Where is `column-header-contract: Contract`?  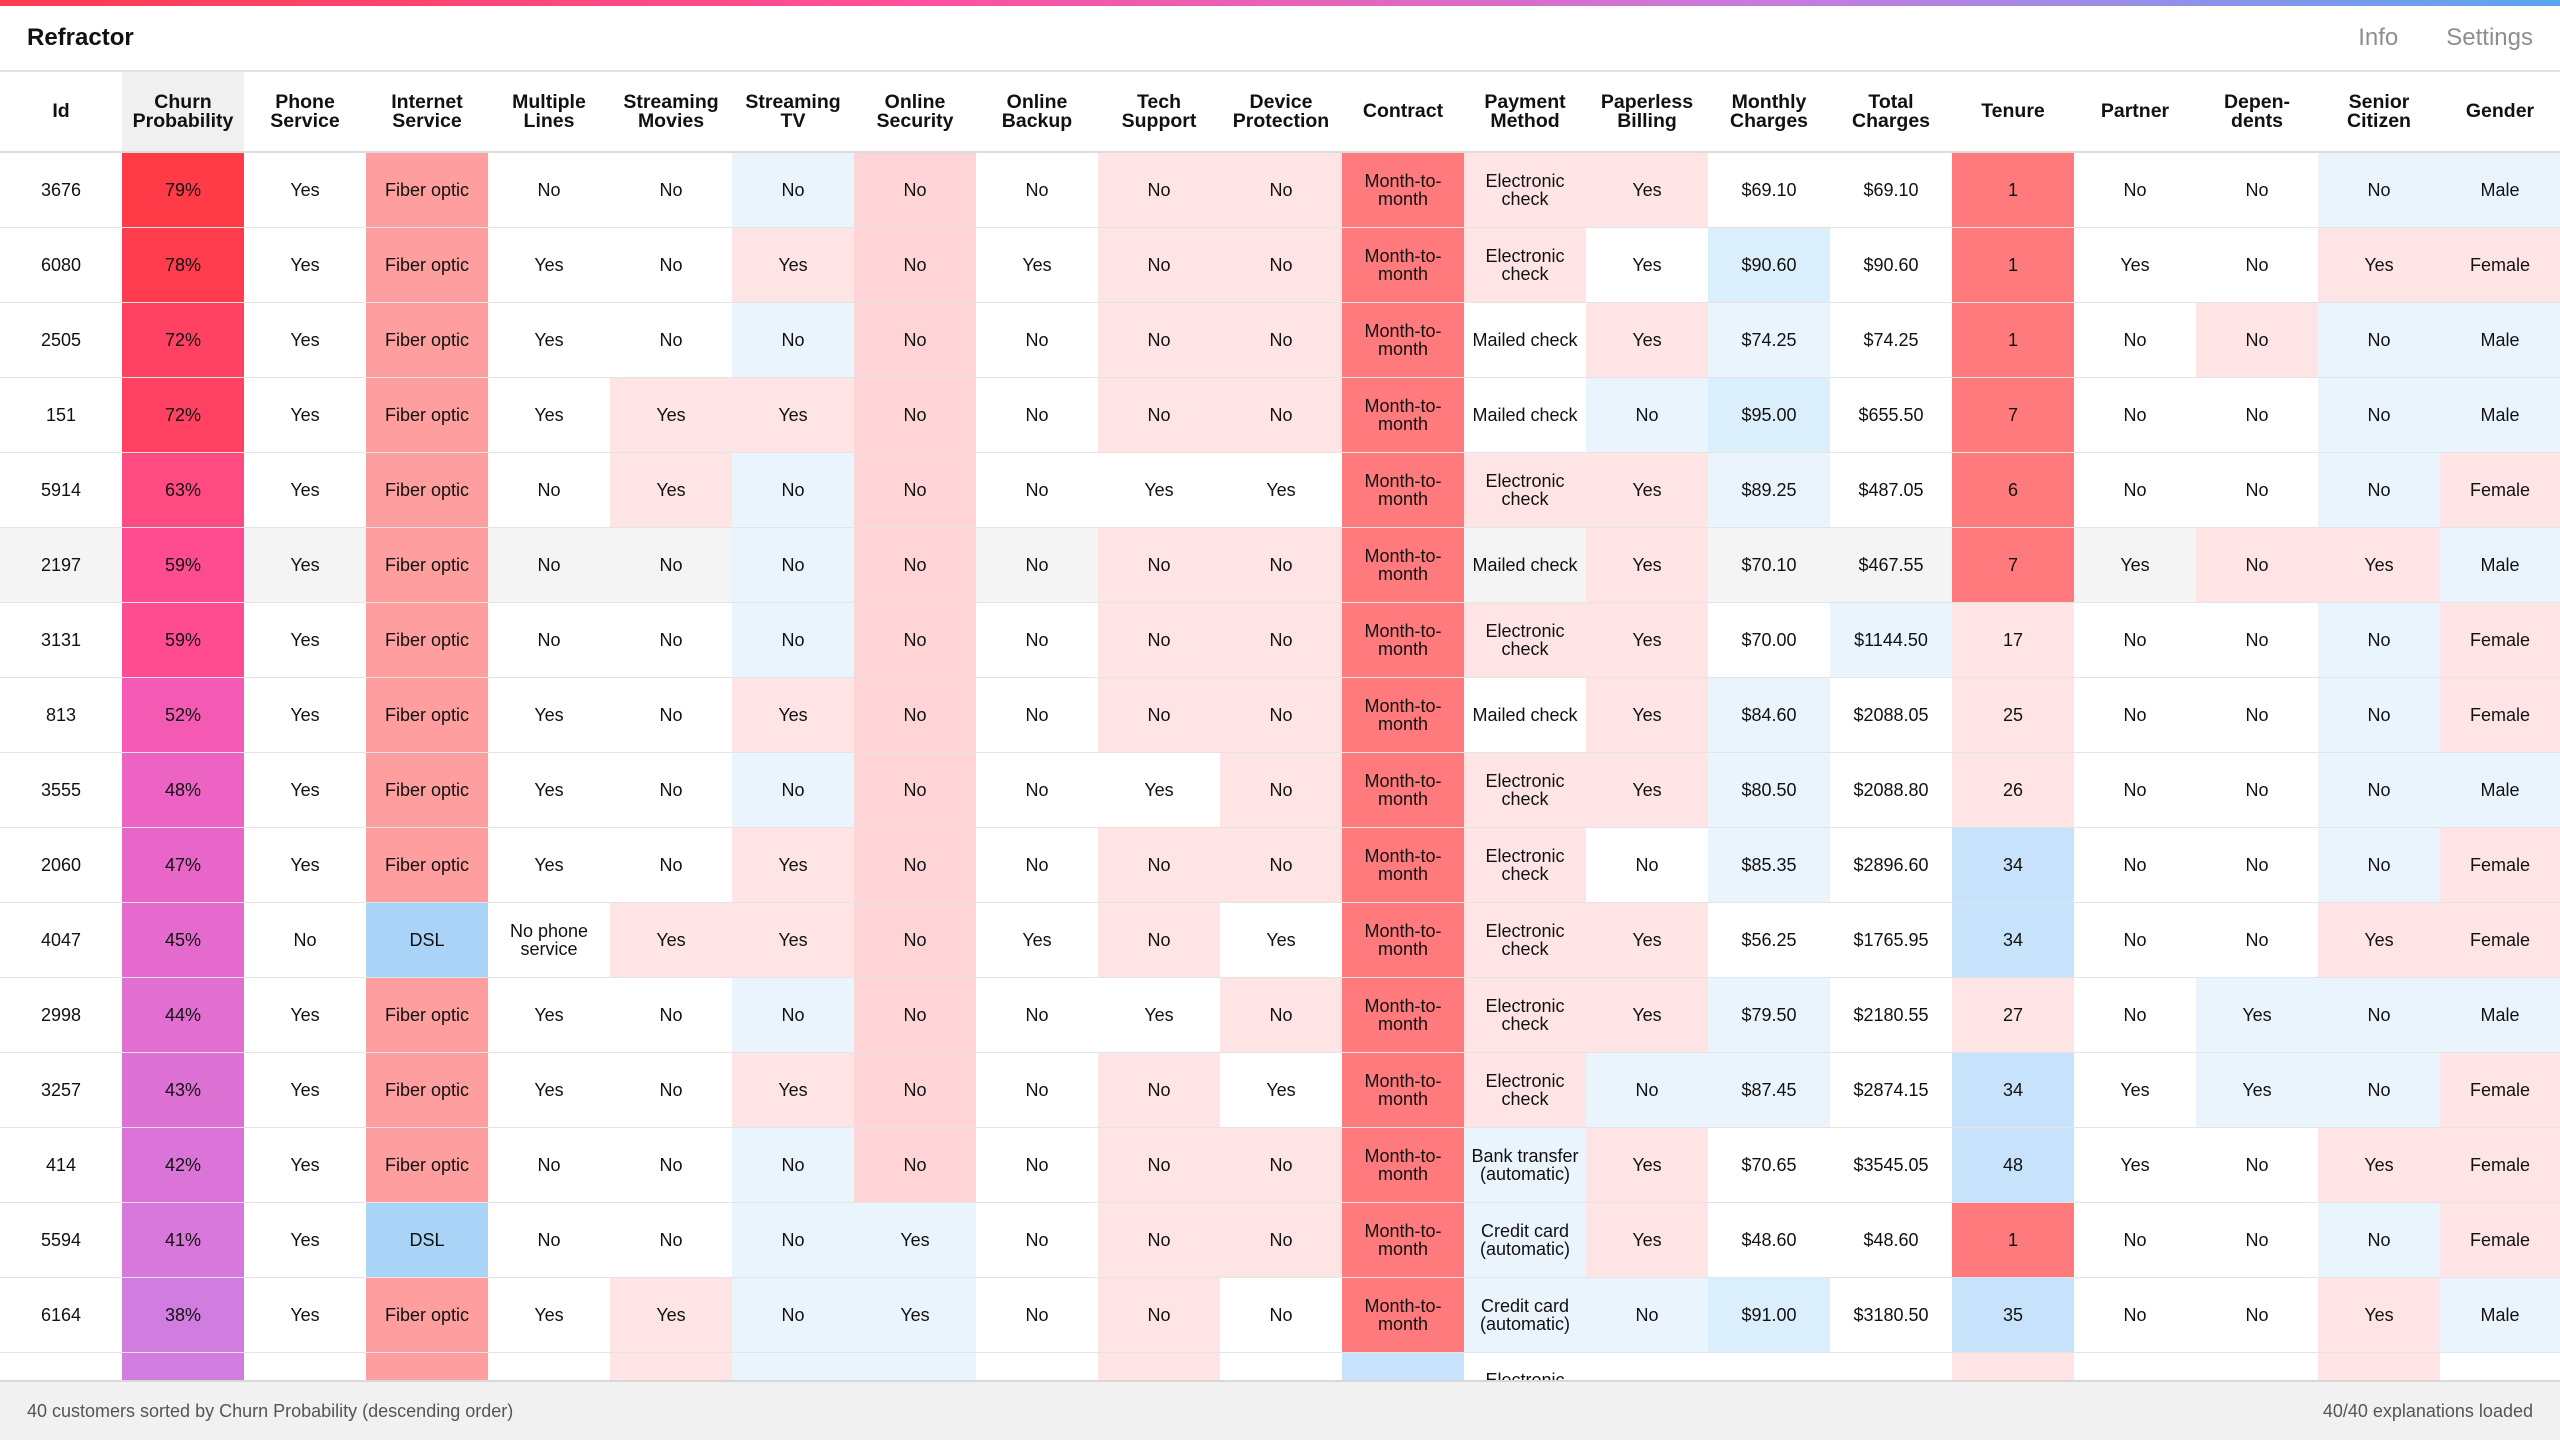
column-header-contract: Contract is located at coordinates (1403, 112).